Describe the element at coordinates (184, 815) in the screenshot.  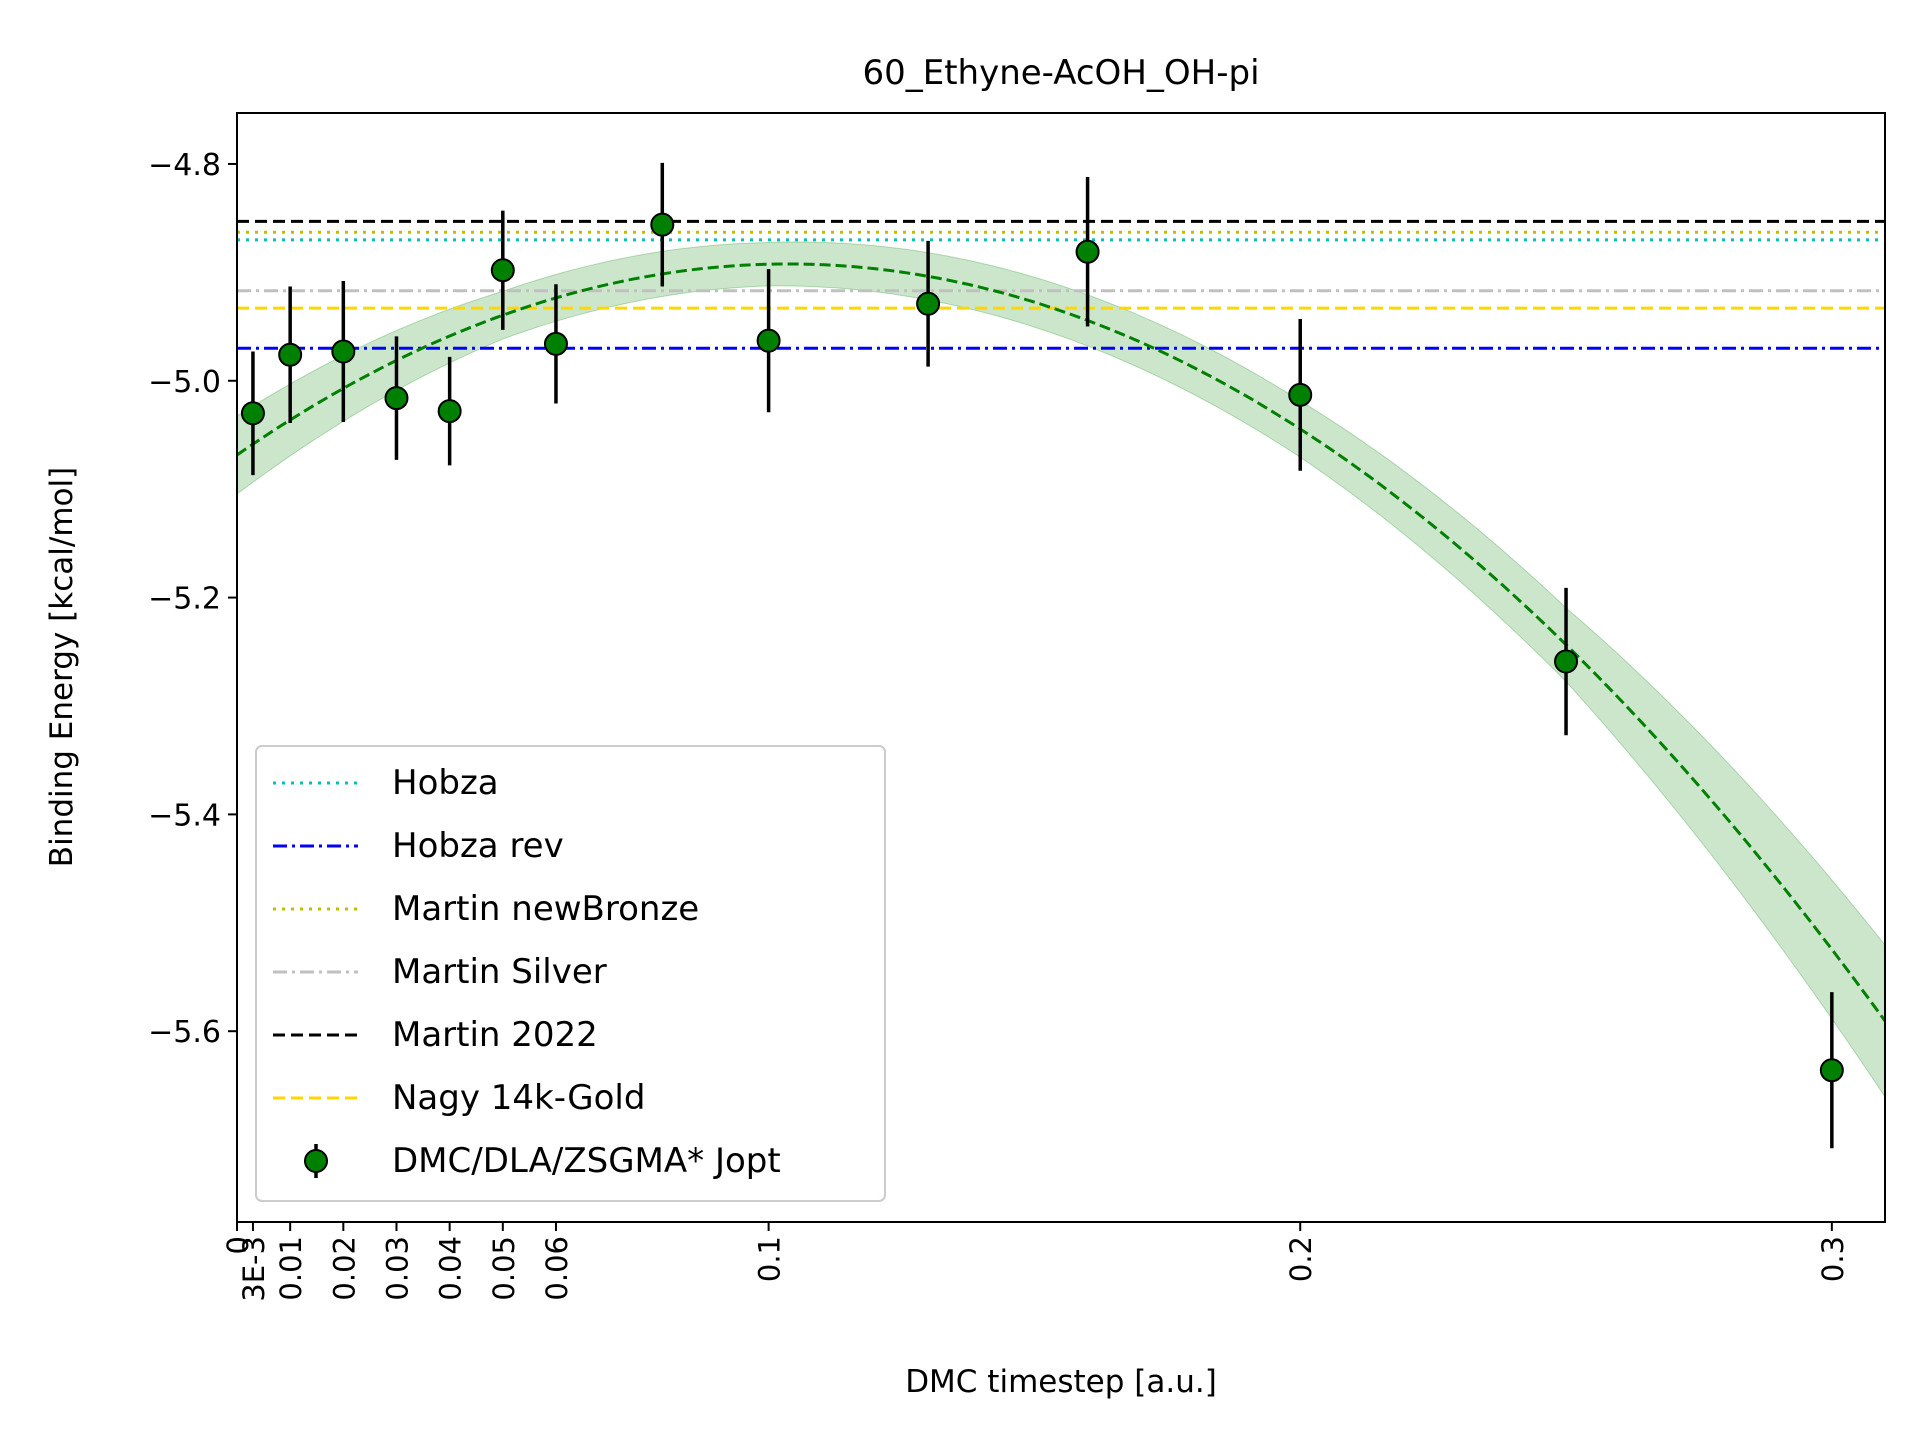
I see `y-tick-label: −5.4` at that location.